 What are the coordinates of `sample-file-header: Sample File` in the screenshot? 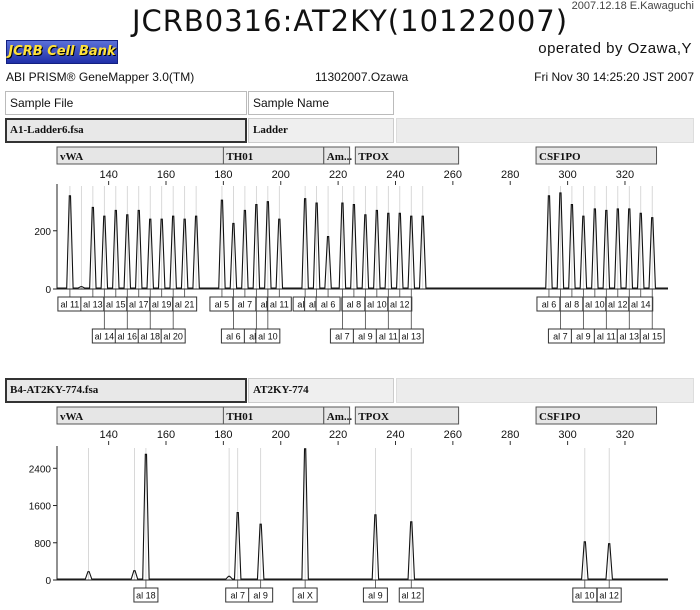 It's located at (126, 103).